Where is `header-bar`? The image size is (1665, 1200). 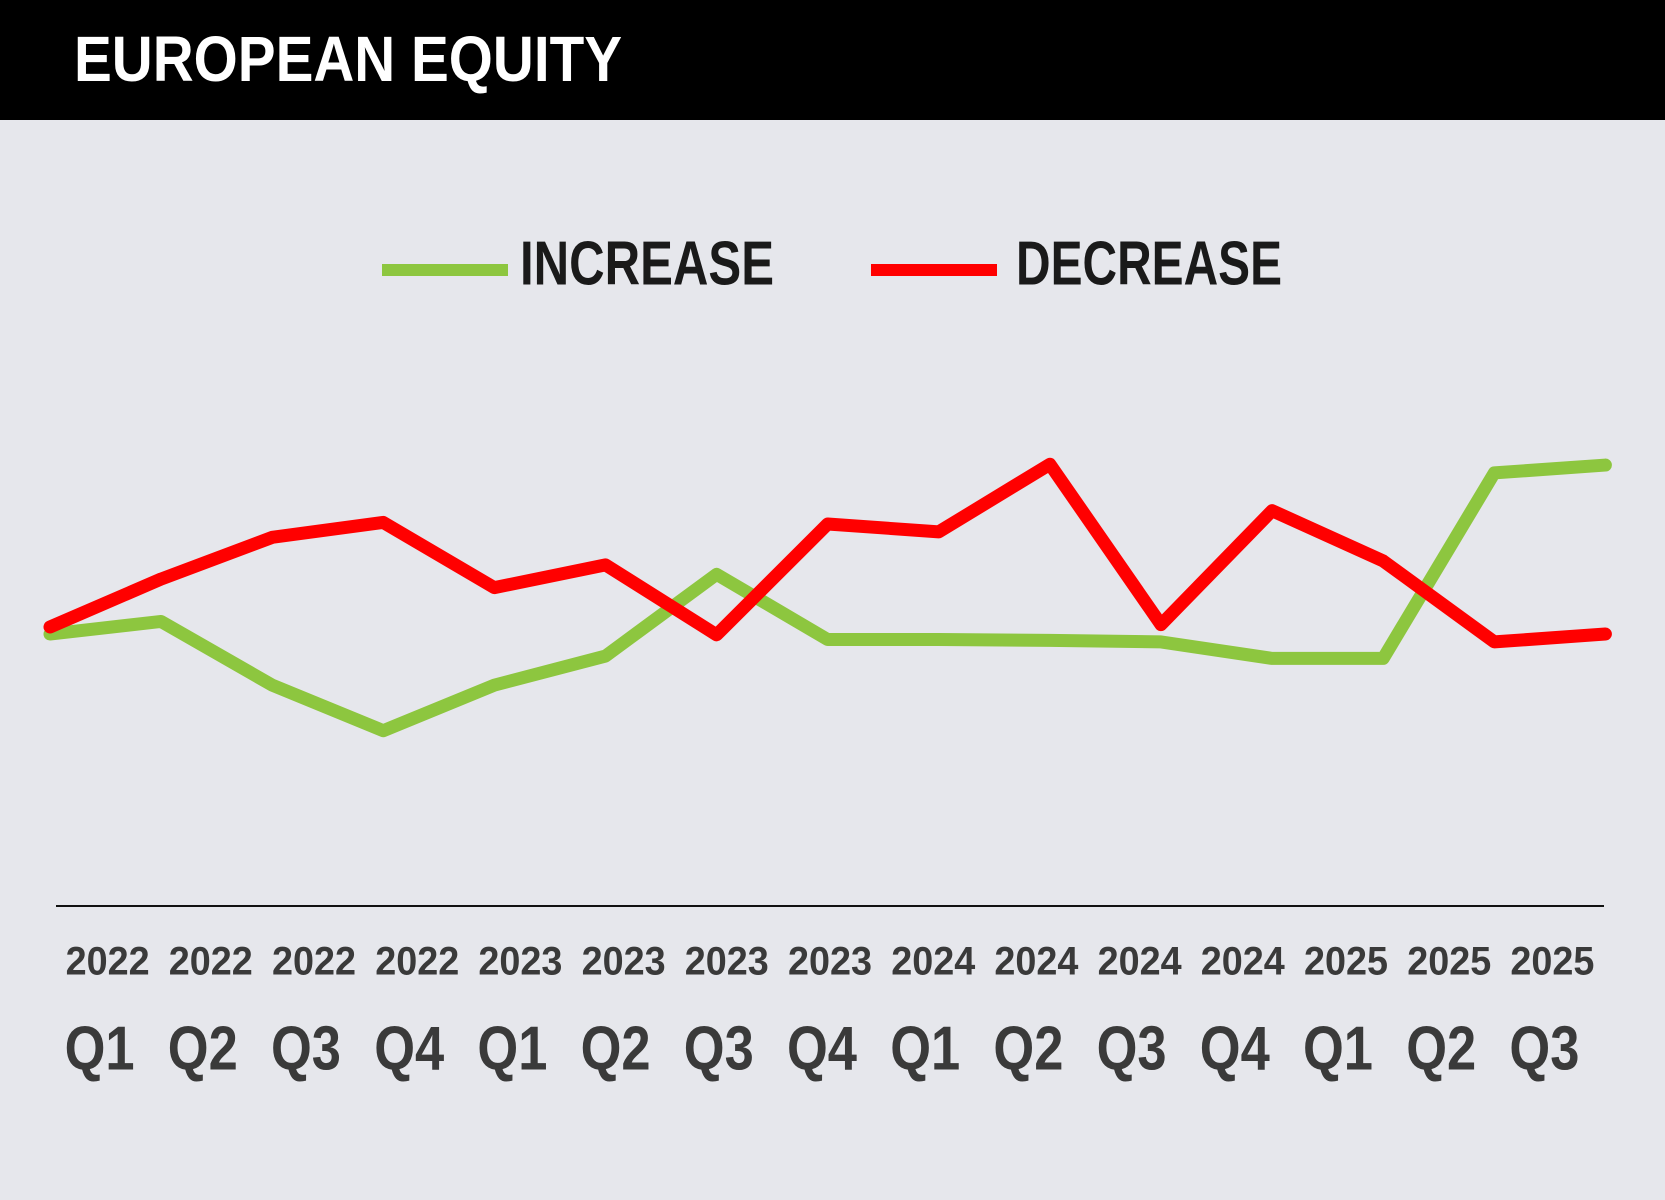 header-bar is located at coordinates (832, 60).